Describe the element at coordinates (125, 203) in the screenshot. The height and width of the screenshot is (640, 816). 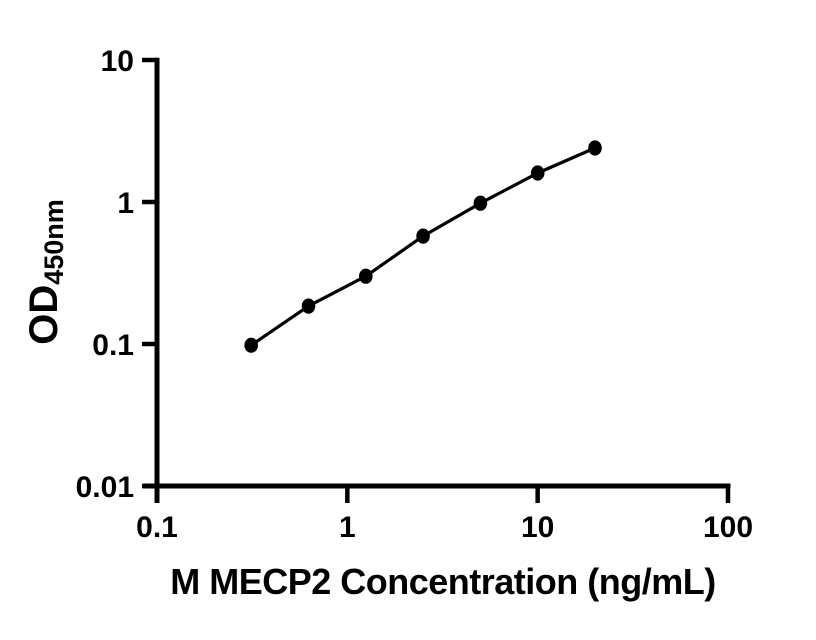
I see `y-tick-label: 1` at that location.